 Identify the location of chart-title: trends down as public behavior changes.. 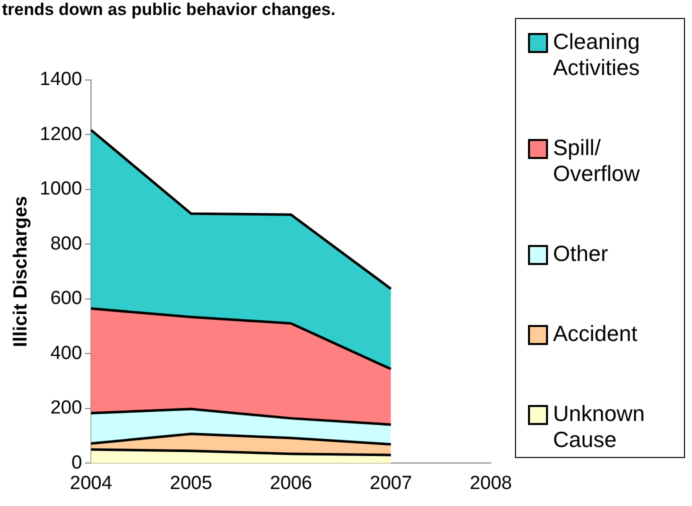
(169, 10).